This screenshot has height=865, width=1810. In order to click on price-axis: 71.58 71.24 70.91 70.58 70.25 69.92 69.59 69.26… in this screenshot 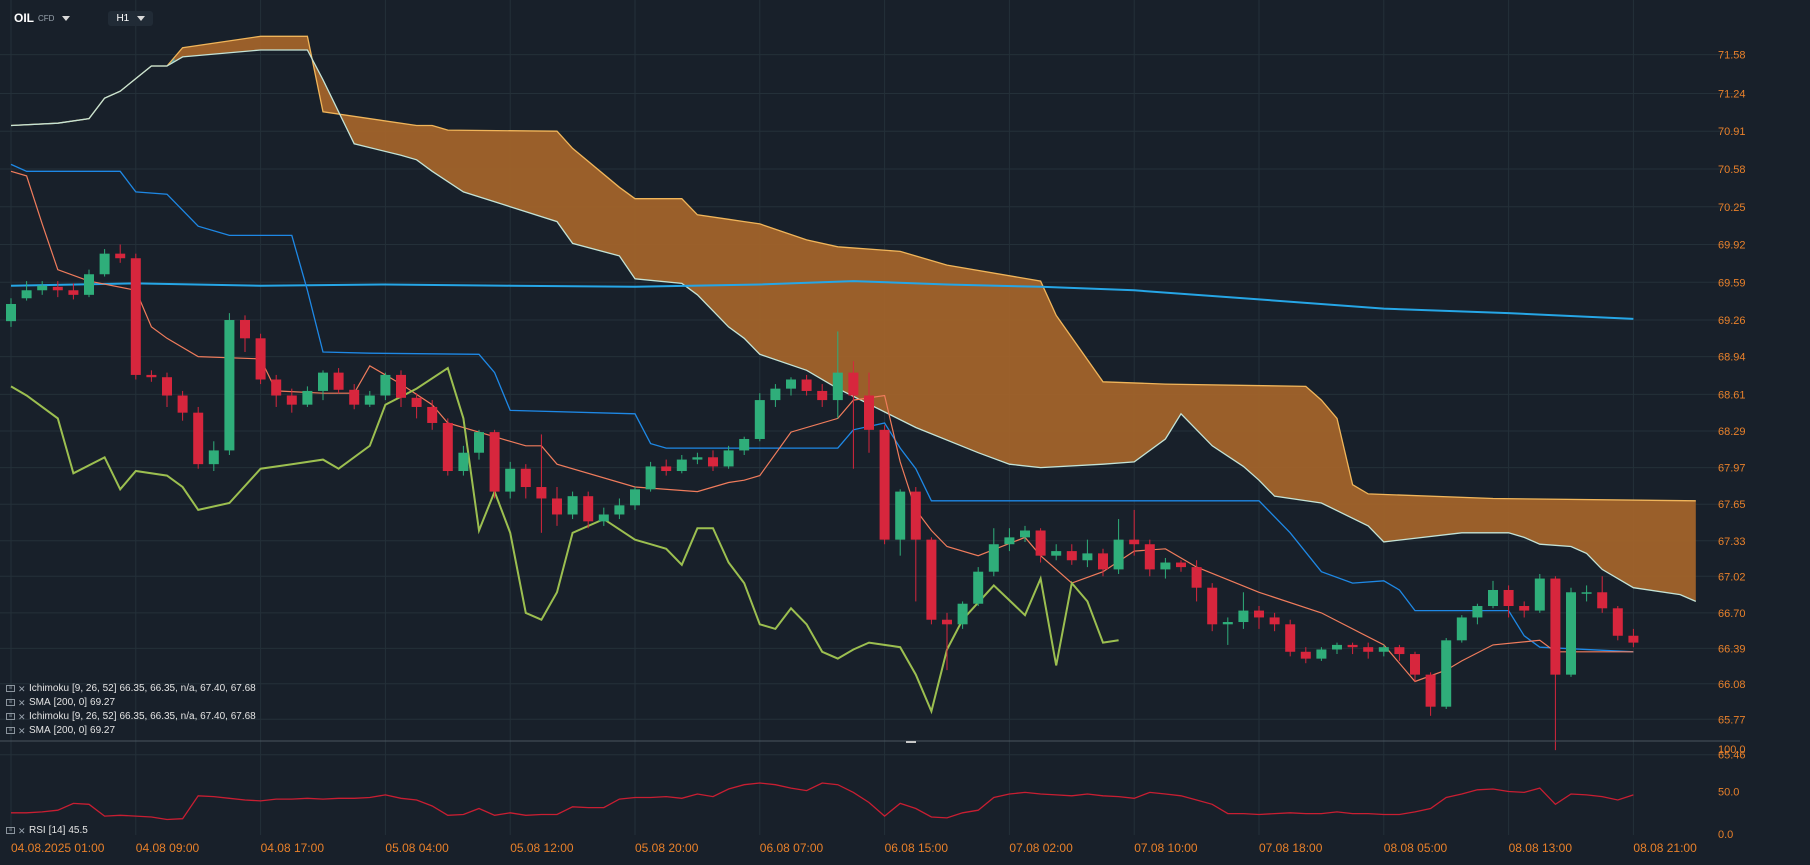, I will do `click(1732, 406)`.